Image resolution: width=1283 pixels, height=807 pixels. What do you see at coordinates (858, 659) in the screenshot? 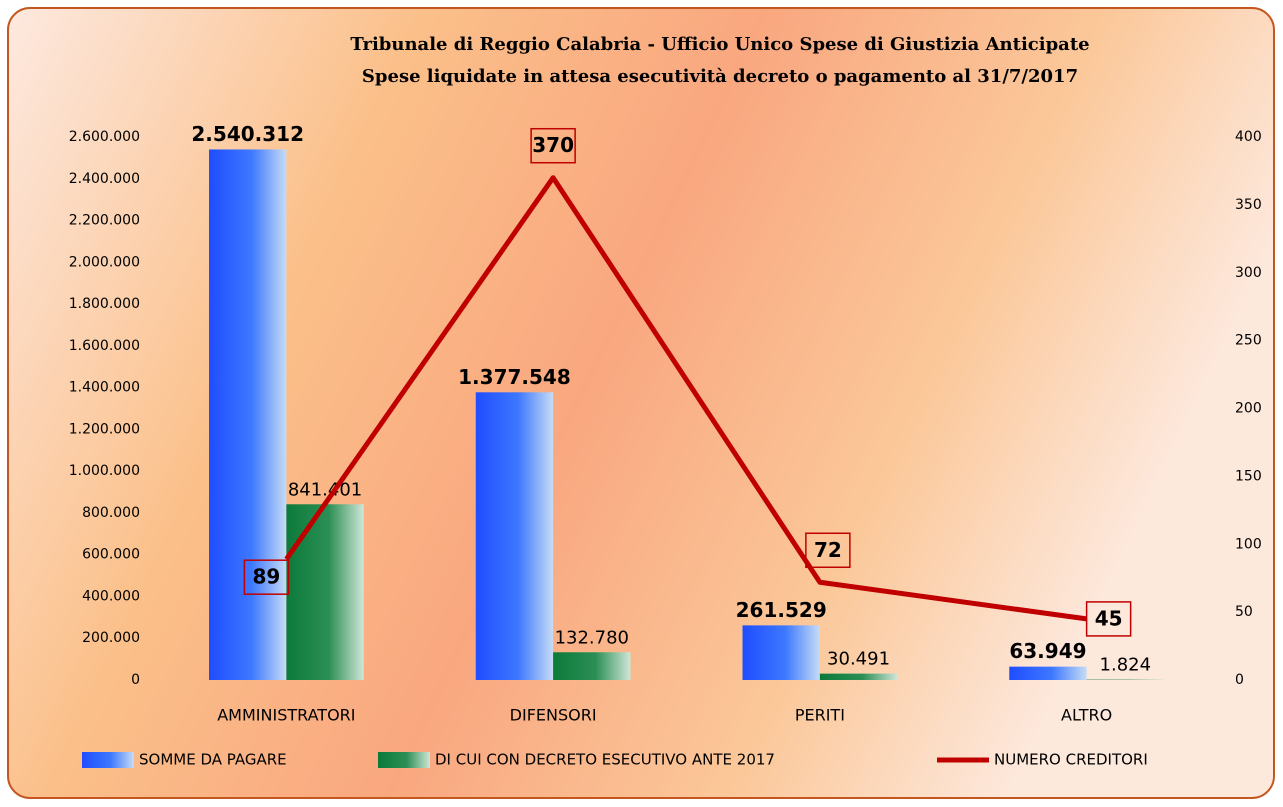
I see `data-label: 30.491` at bounding box center [858, 659].